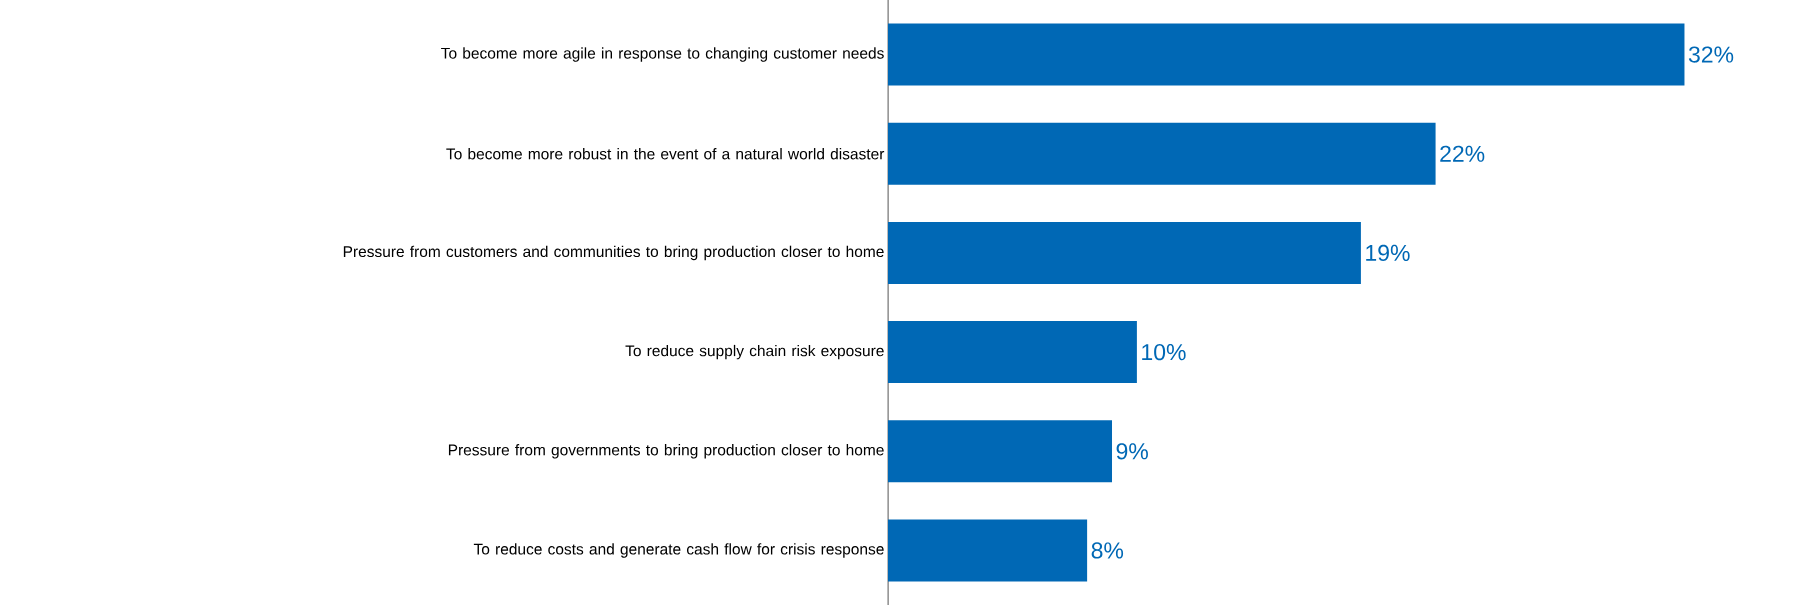 The height and width of the screenshot is (605, 1803). I want to click on data-label: 19%, so click(1388, 253).